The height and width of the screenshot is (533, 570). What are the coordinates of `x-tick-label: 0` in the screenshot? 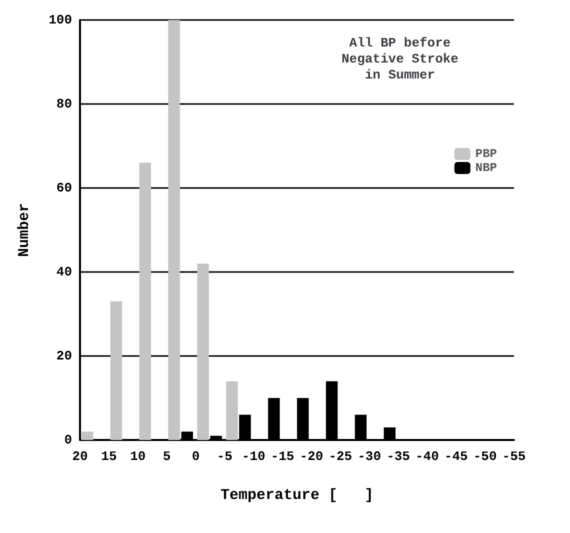 It's located at (196, 456).